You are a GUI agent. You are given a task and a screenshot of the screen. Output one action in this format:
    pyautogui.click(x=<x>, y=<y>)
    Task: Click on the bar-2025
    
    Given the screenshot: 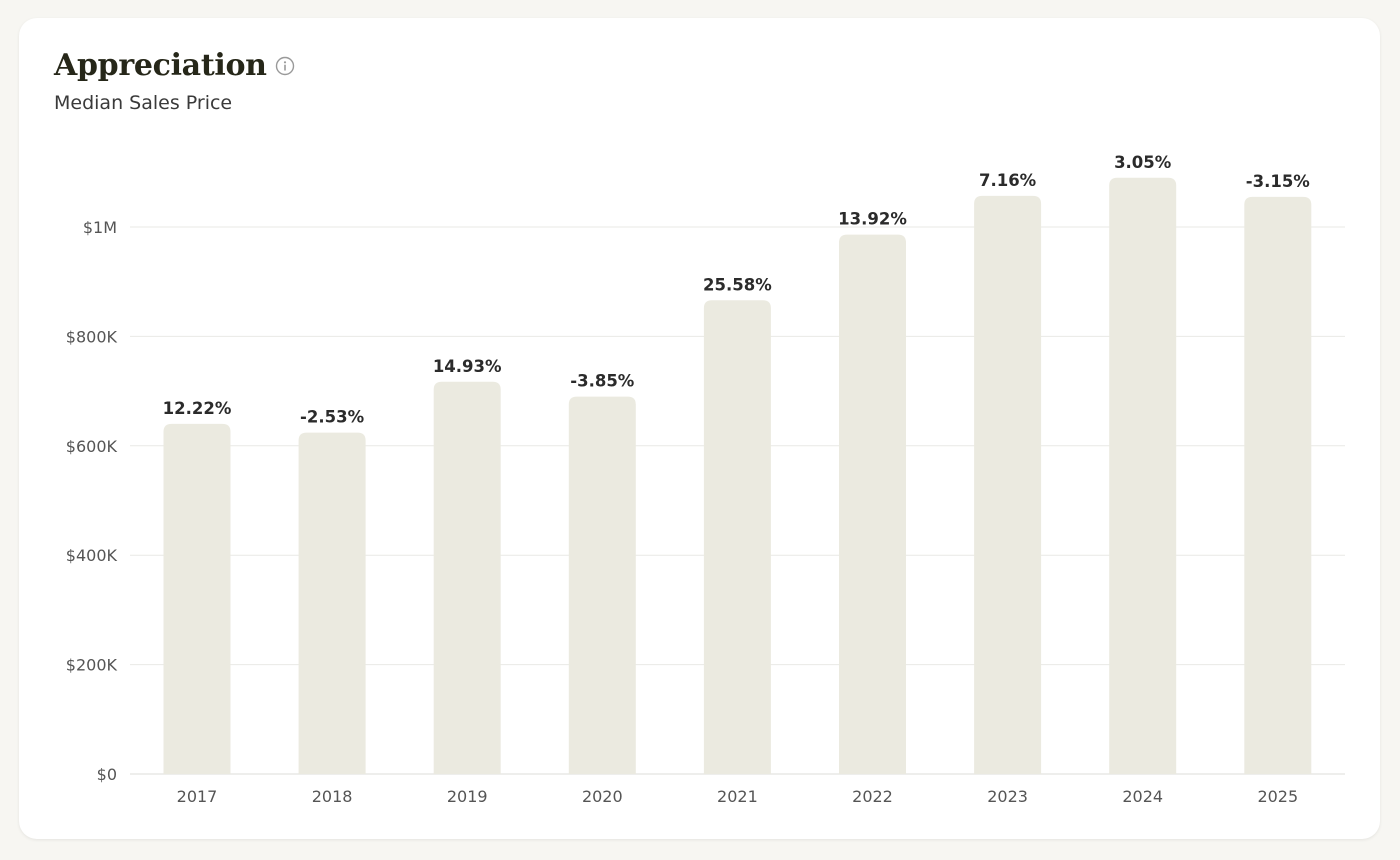 What is the action you would take?
    pyautogui.click(x=1278, y=485)
    